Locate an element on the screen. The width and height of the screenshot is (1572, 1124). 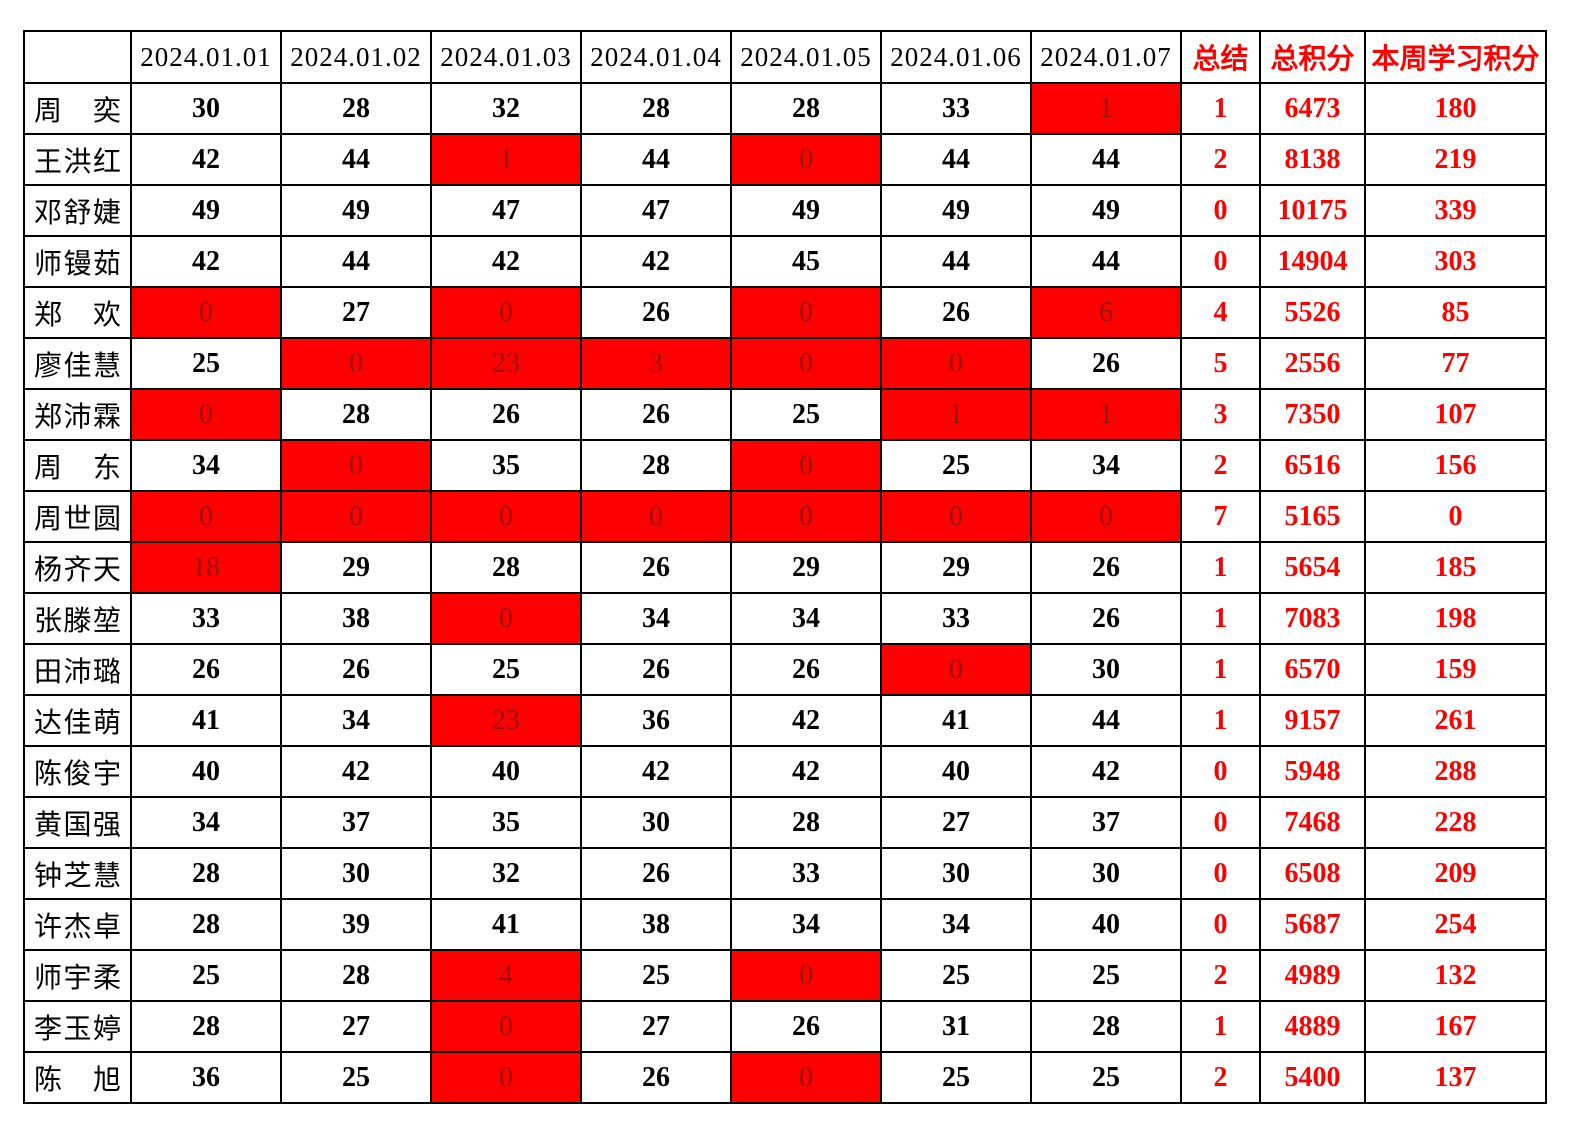
student-name: 师宇柔 is located at coordinates (77, 975).